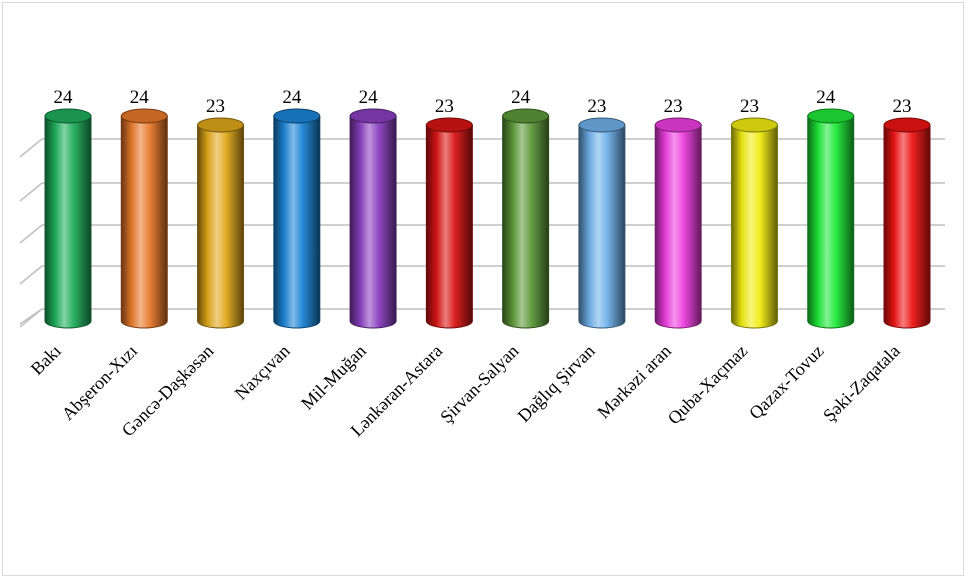  Describe the element at coordinates (786, 382) in the screenshot. I see `category-label: Qazax-Tovuz` at that location.